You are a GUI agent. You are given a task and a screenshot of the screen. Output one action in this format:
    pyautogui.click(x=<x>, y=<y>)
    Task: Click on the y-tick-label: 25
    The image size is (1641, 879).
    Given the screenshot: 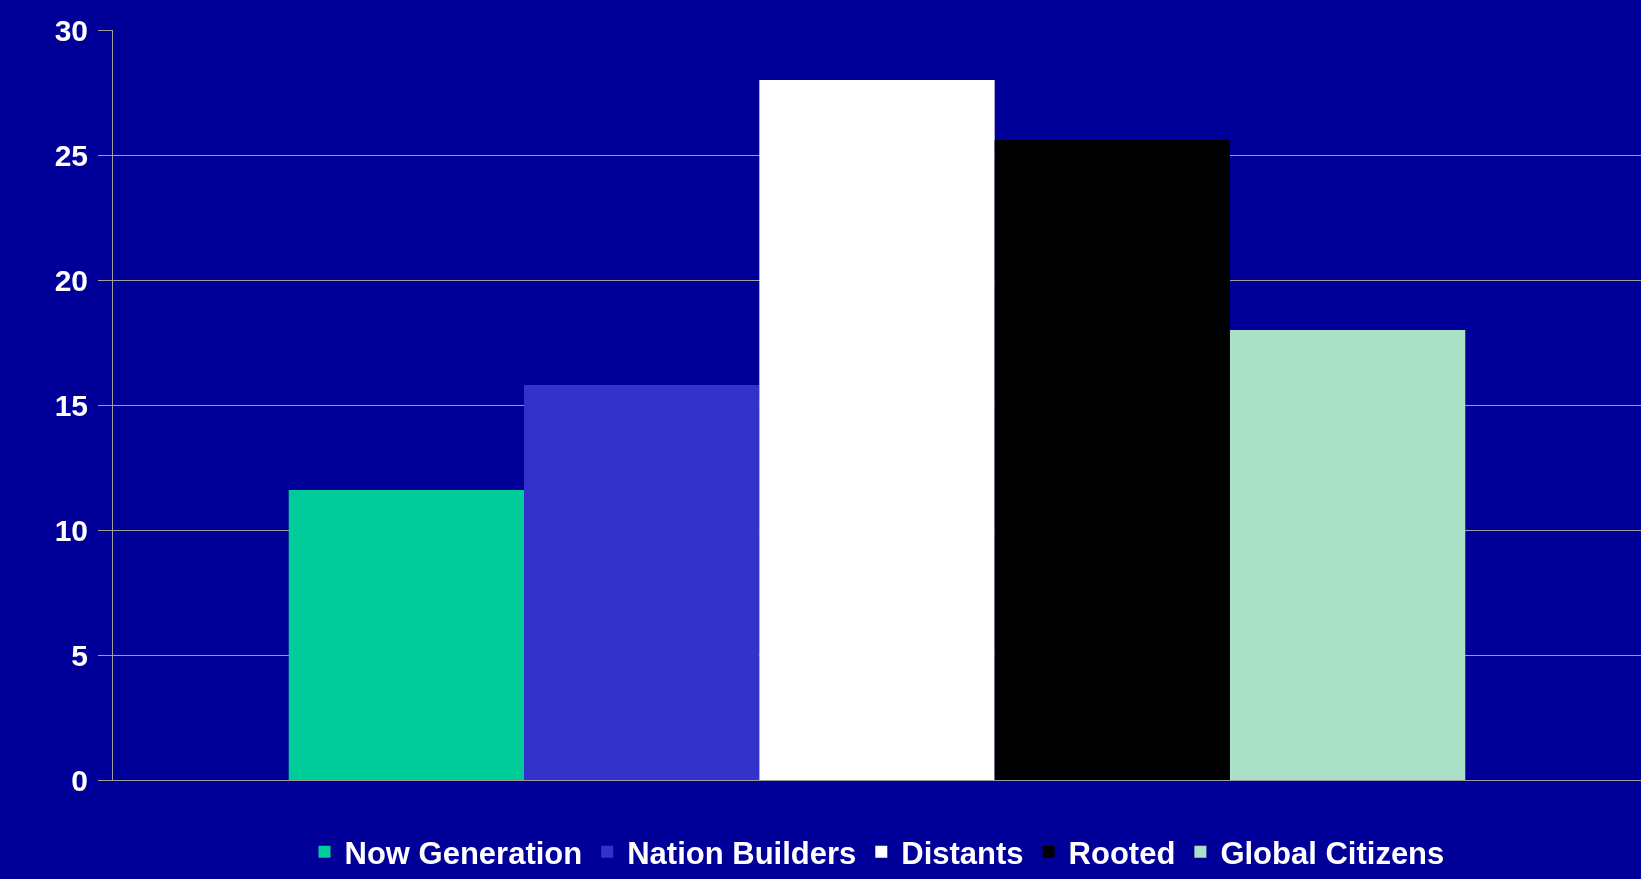 What is the action you would take?
    pyautogui.click(x=71, y=155)
    